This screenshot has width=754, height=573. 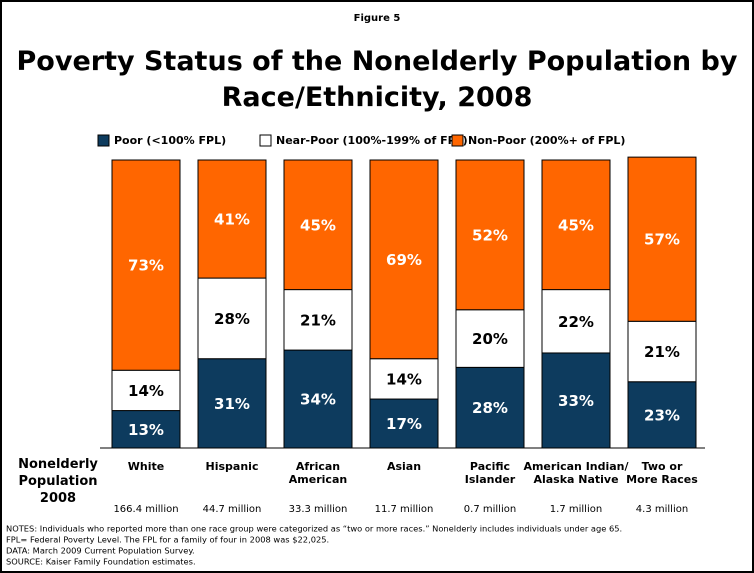 I want to click on data-label: 73%, so click(x=146, y=266).